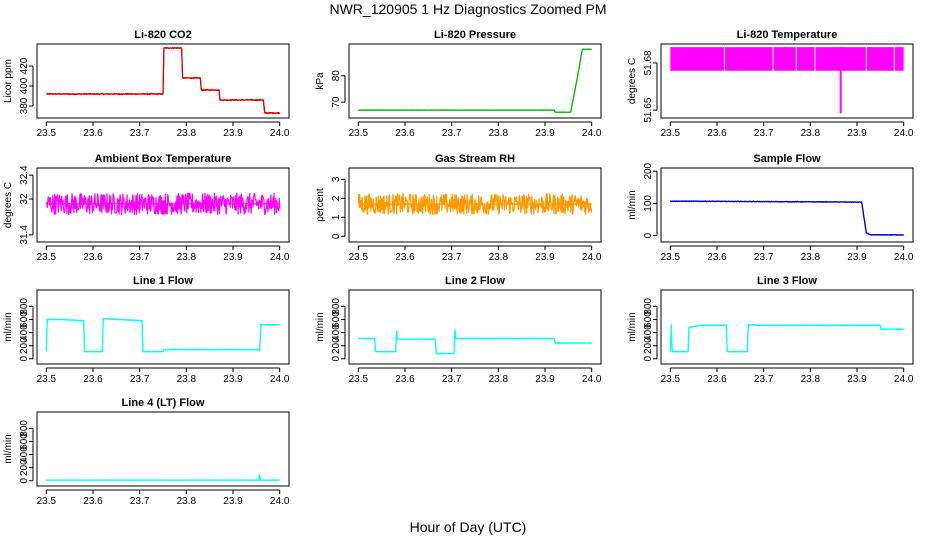 This screenshot has width=936, height=540. Describe the element at coordinates (648, 203) in the screenshot. I see `y-tick-label: 100` at that location.